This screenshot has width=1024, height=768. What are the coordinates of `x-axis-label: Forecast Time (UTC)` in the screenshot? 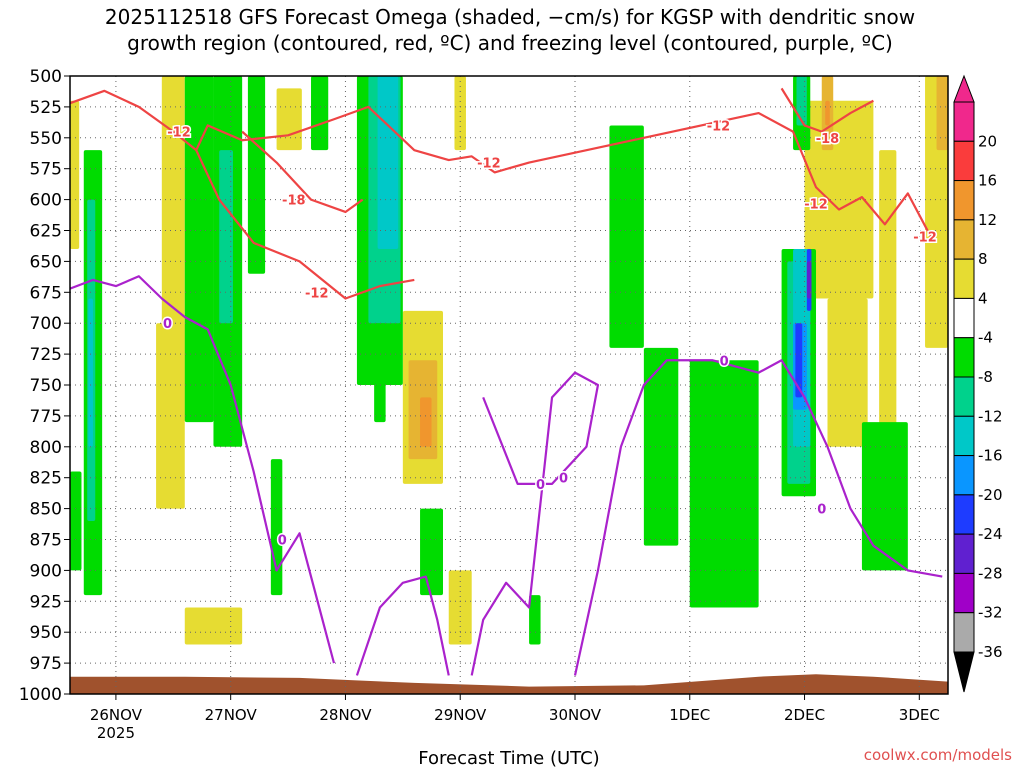 It's located at (508, 758).